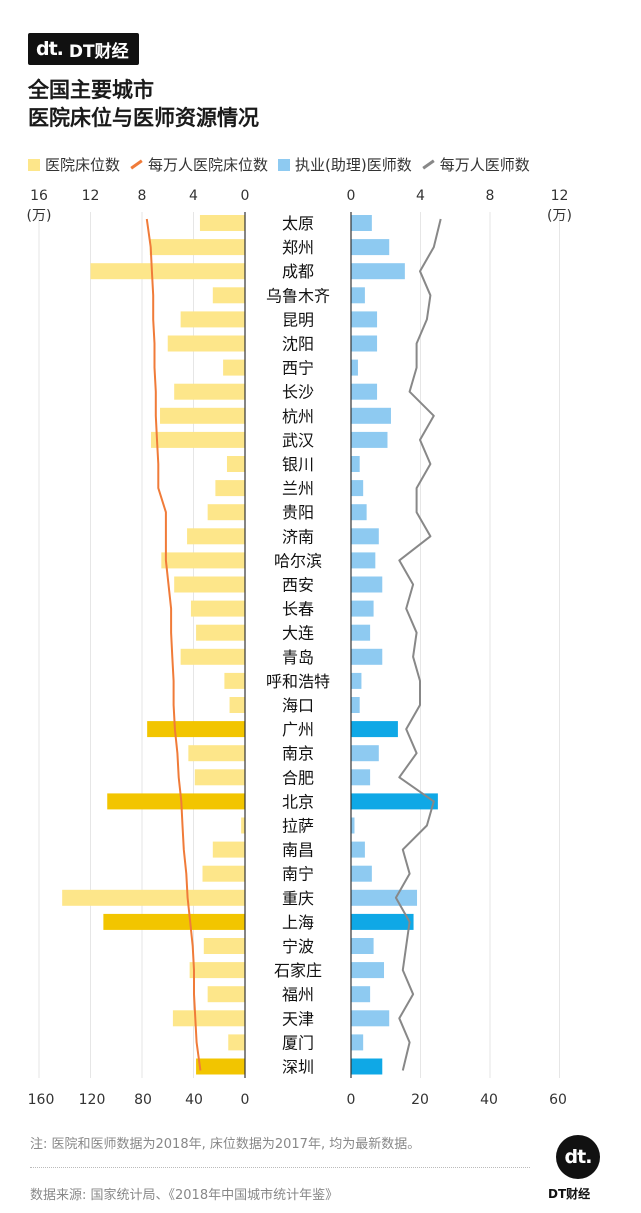 The width and height of the screenshot is (641, 1213). Describe the element at coordinates (91, 90) in the screenshot. I see `chart-title-line1: 全国主要城市` at that location.